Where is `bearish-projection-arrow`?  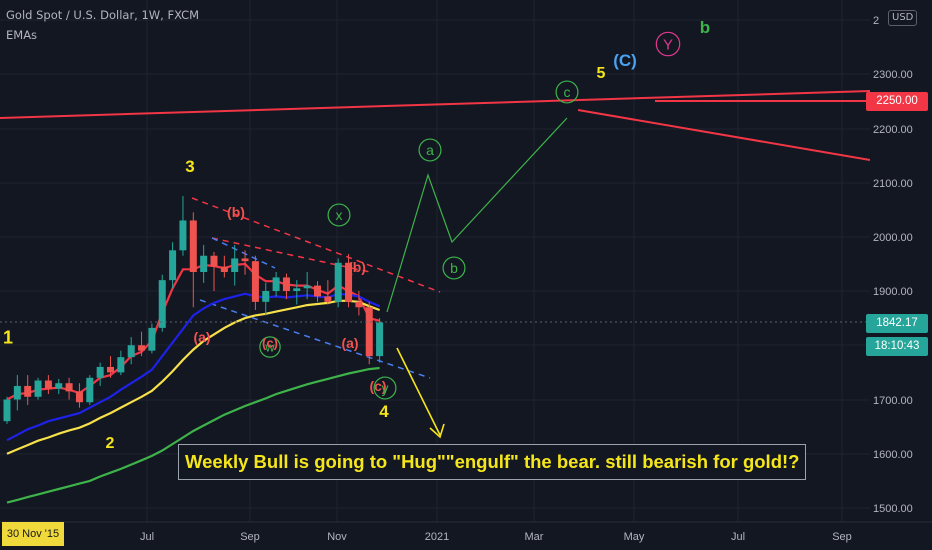 bearish-projection-arrow is located at coordinates (418, 391).